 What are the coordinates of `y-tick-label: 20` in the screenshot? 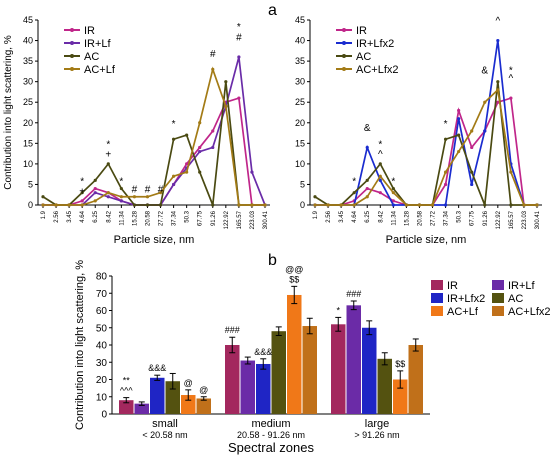 It's located at (102, 380).